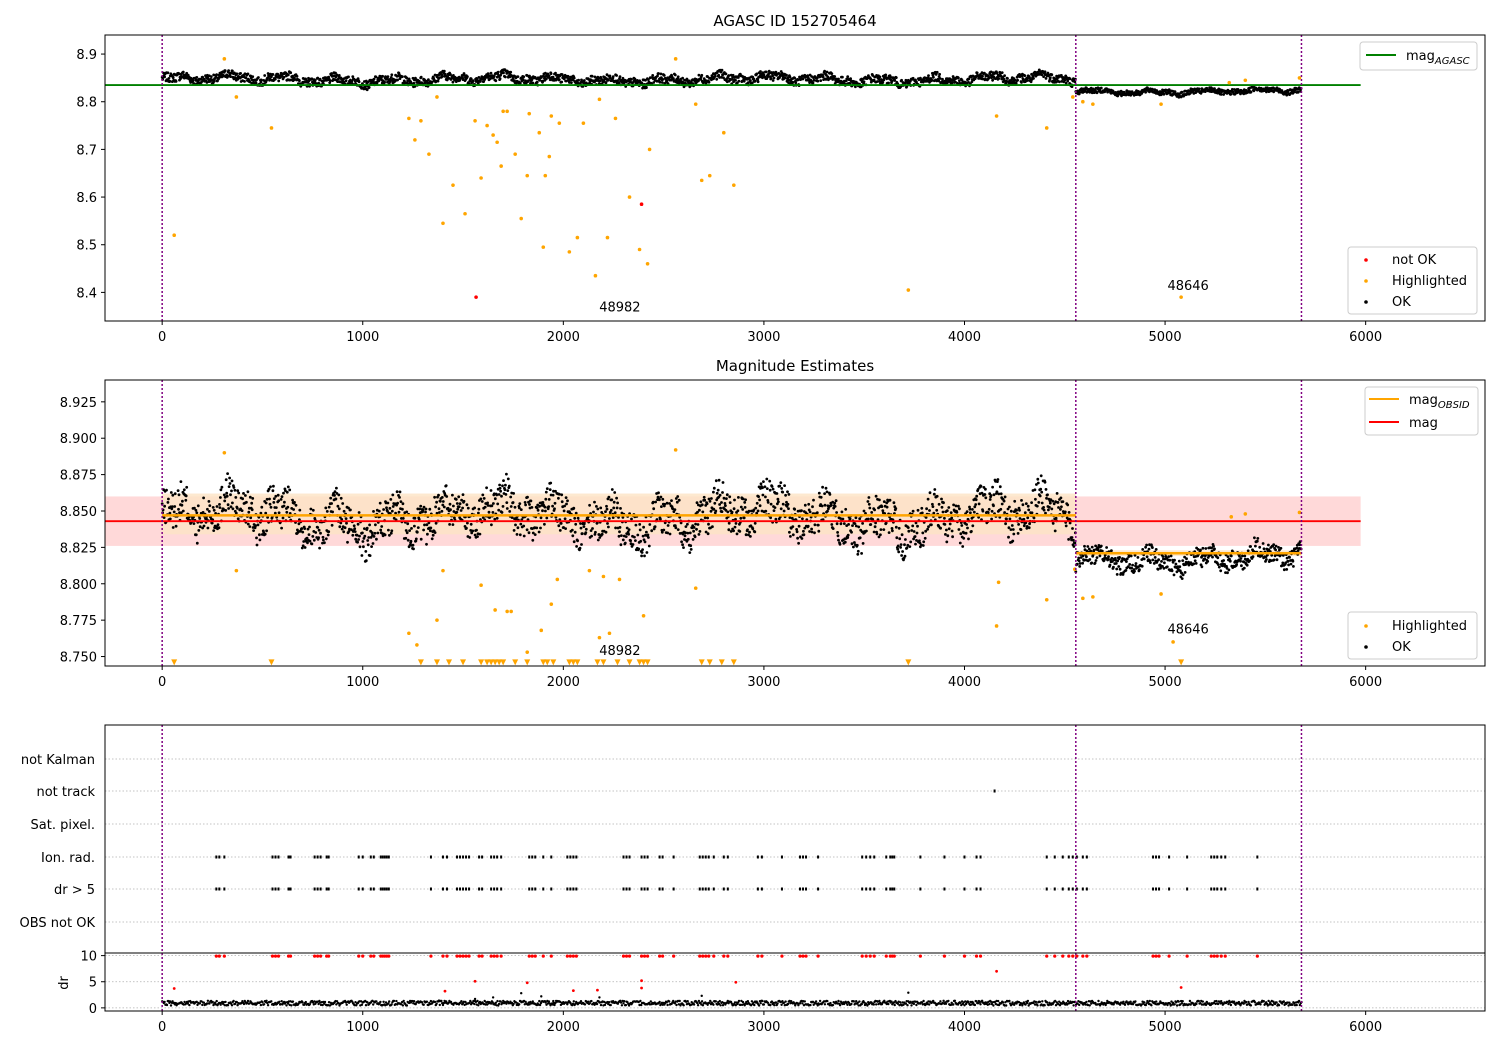 The image size is (1500, 1050). I want to click on y-tick-label: 8.6, so click(86, 198).